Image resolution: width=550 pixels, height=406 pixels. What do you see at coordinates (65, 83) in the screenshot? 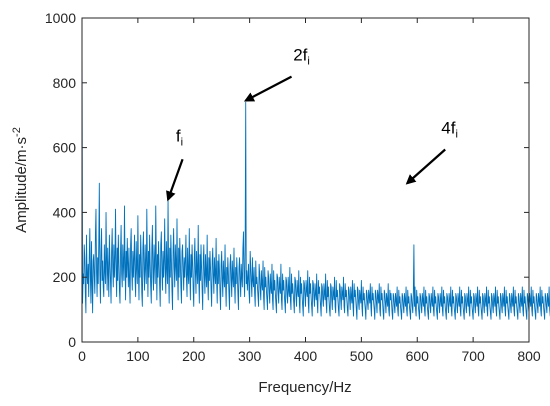
I see `y-tick-label: 800` at bounding box center [65, 83].